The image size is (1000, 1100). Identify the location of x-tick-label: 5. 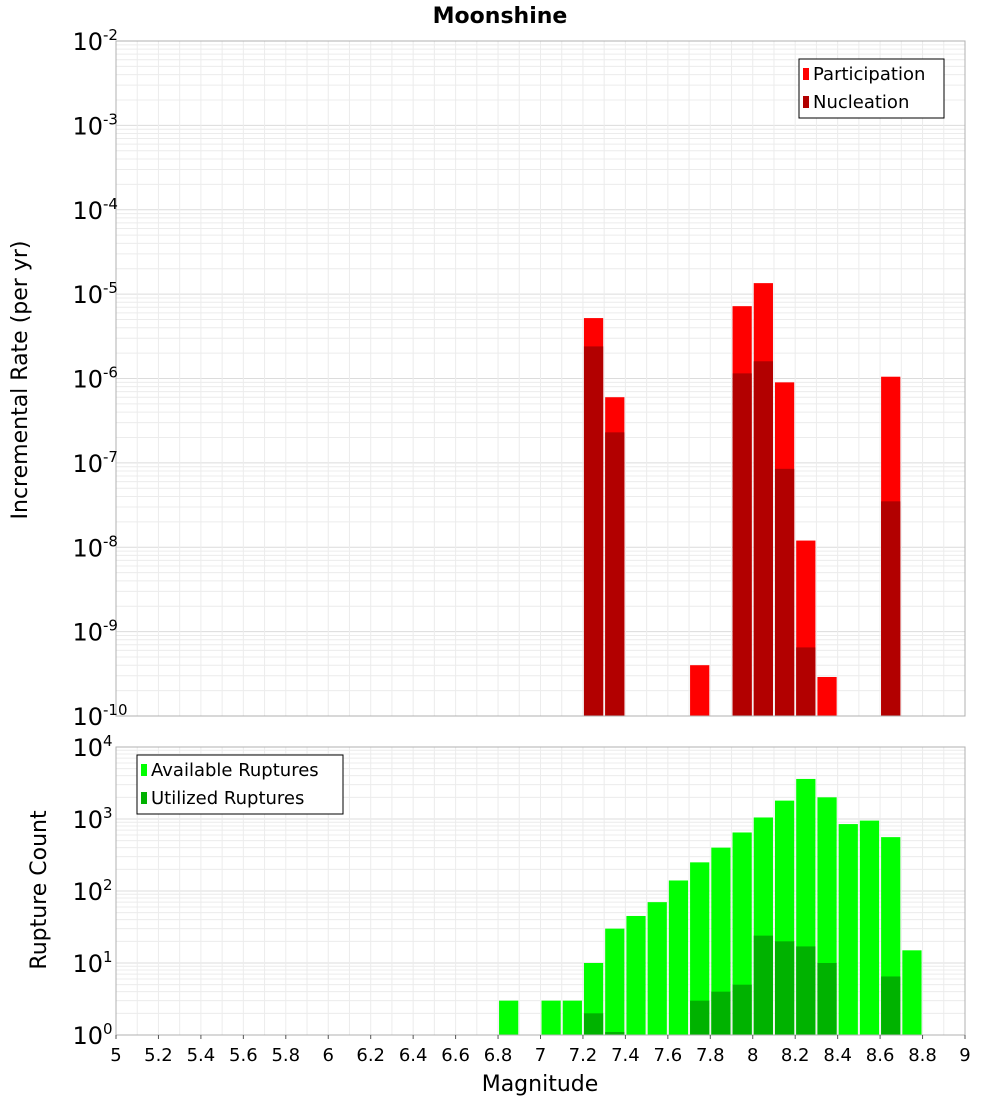
(115, 1055).